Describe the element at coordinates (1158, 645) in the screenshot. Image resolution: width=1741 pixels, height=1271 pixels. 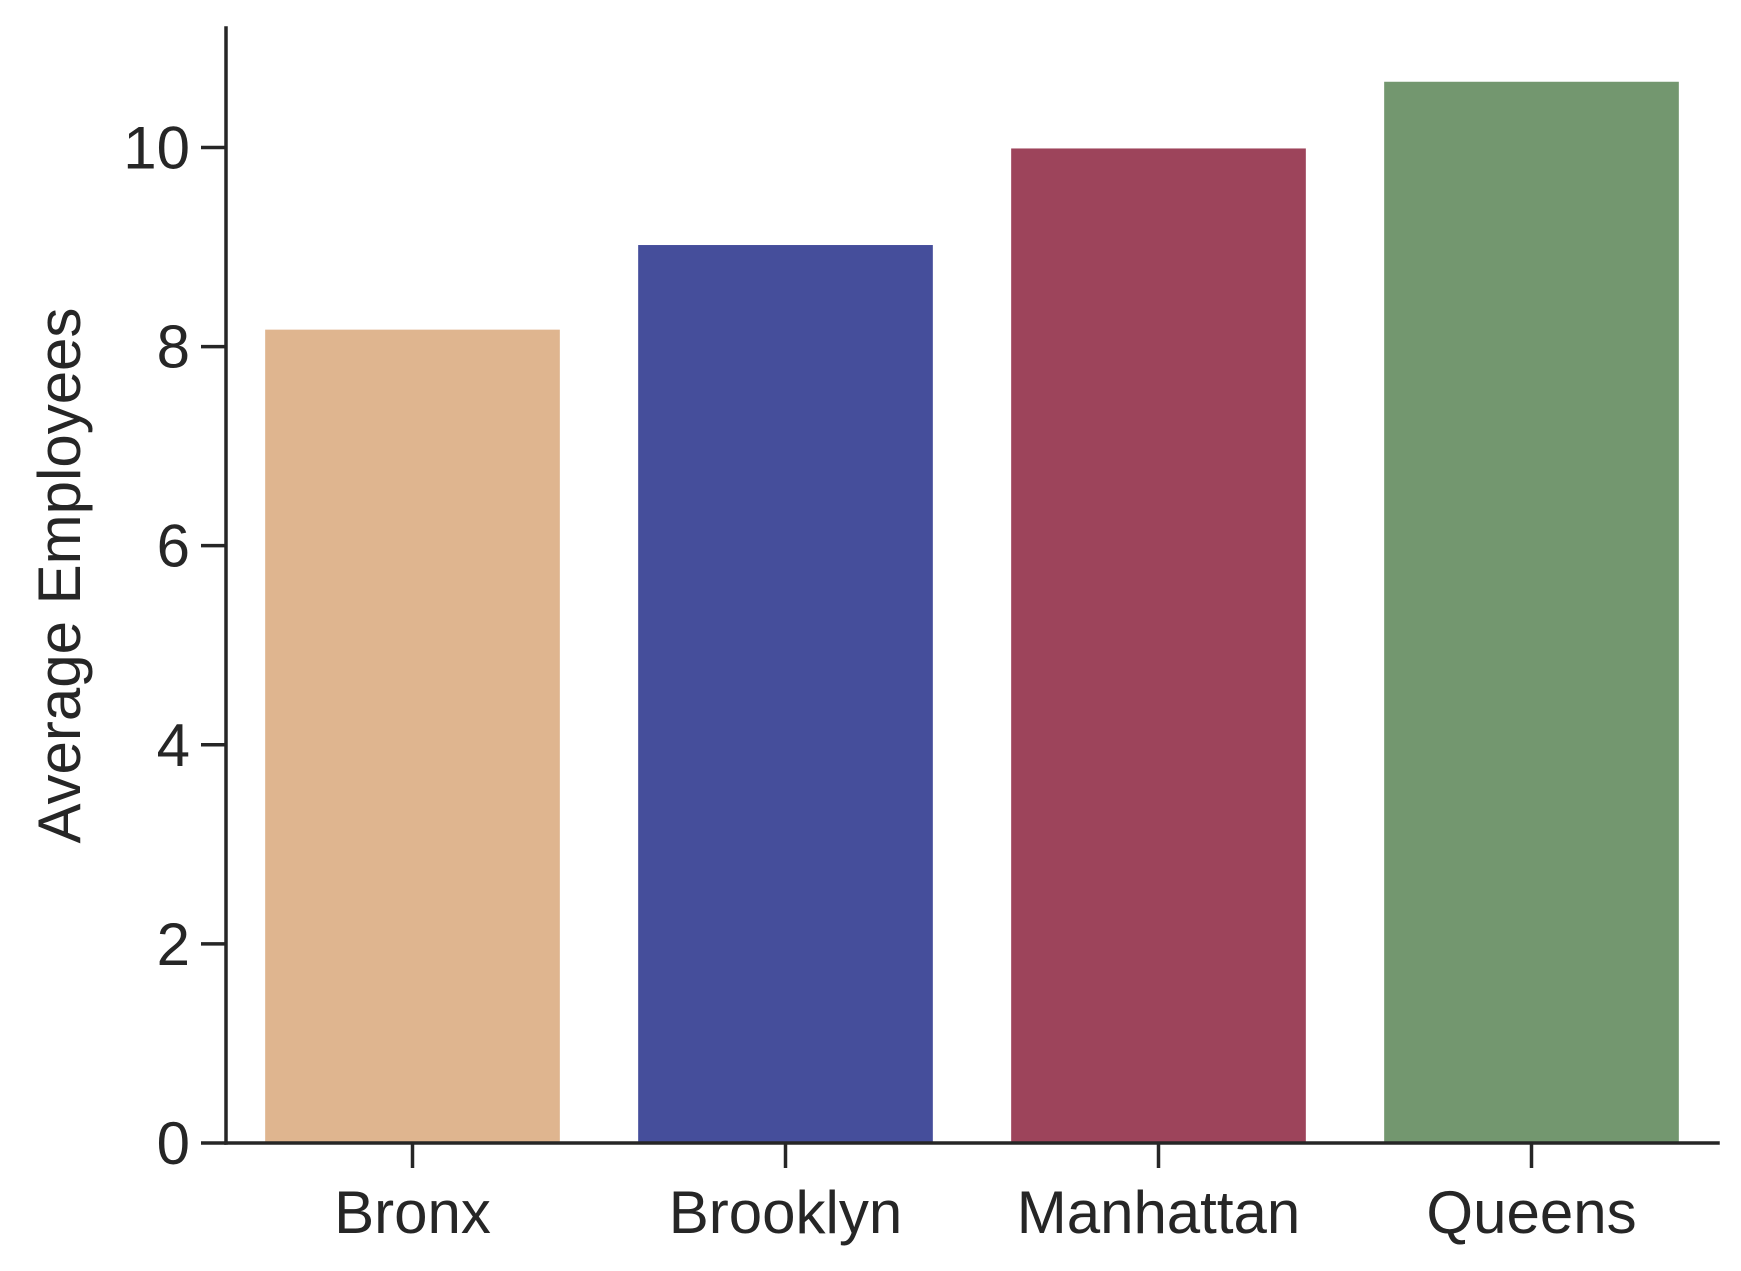
I see `bar-manhattan` at that location.